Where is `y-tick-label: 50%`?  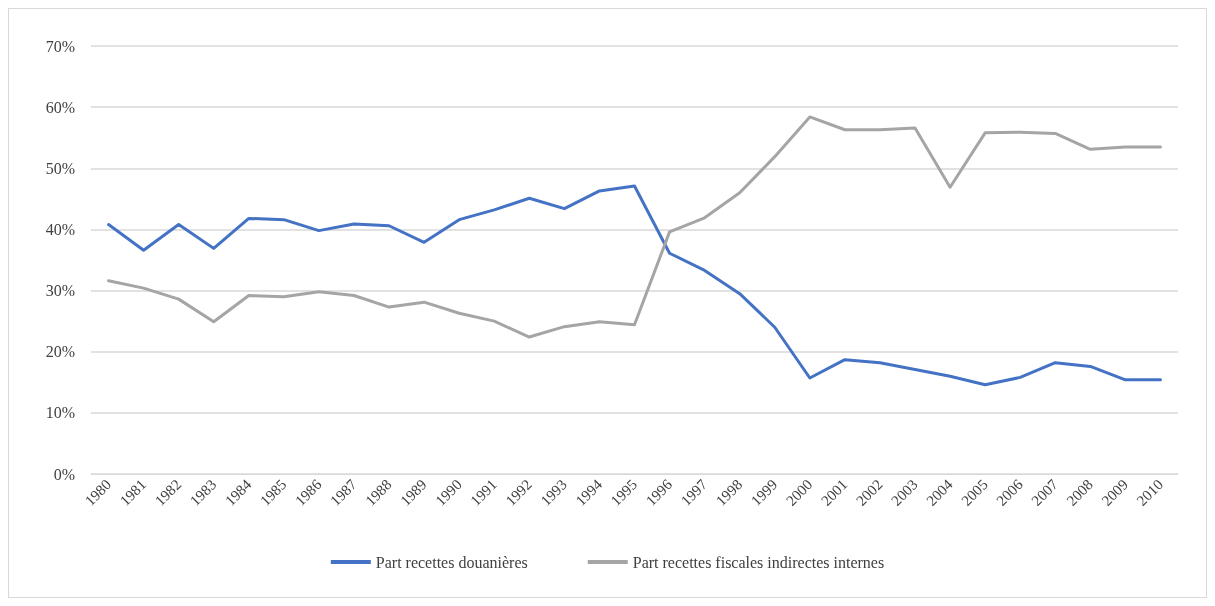
y-tick-label: 50% is located at coordinates (60, 168).